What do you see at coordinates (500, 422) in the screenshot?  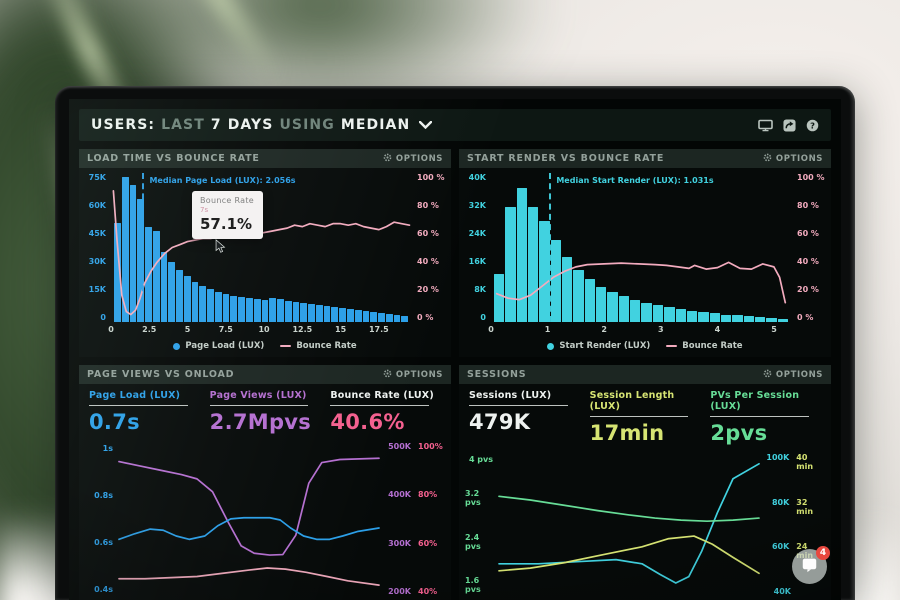 I see `metric-value: 479K` at bounding box center [500, 422].